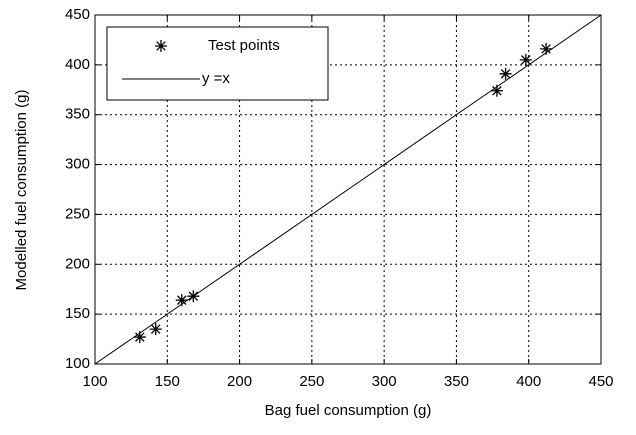 This screenshot has width=636, height=435. Describe the element at coordinates (217, 63) in the screenshot. I see `legend-box` at that location.